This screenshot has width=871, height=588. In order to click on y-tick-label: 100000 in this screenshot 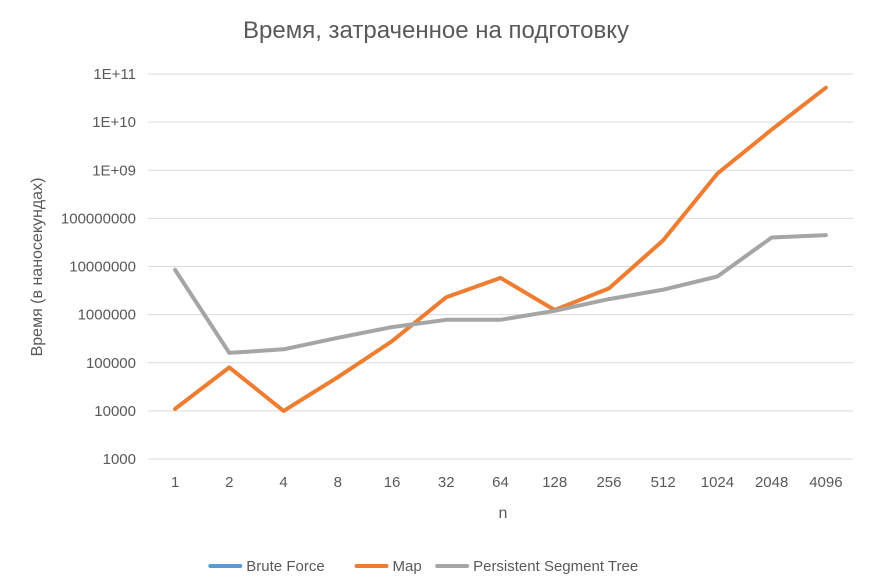, I will do `click(111, 363)`.